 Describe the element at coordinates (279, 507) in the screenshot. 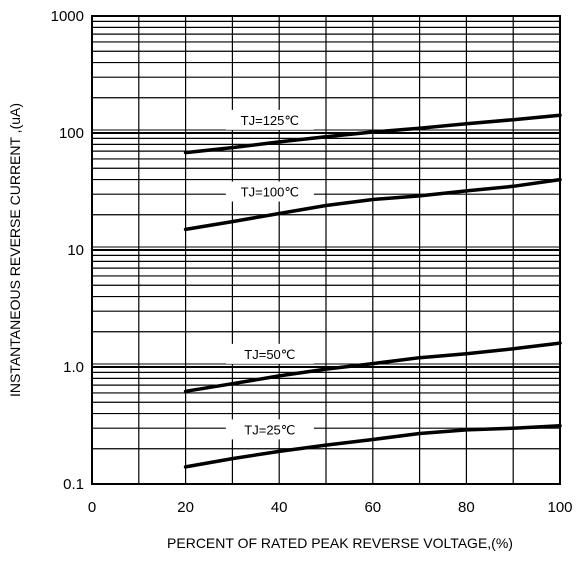

I see `x-tick-label: 40` at that location.